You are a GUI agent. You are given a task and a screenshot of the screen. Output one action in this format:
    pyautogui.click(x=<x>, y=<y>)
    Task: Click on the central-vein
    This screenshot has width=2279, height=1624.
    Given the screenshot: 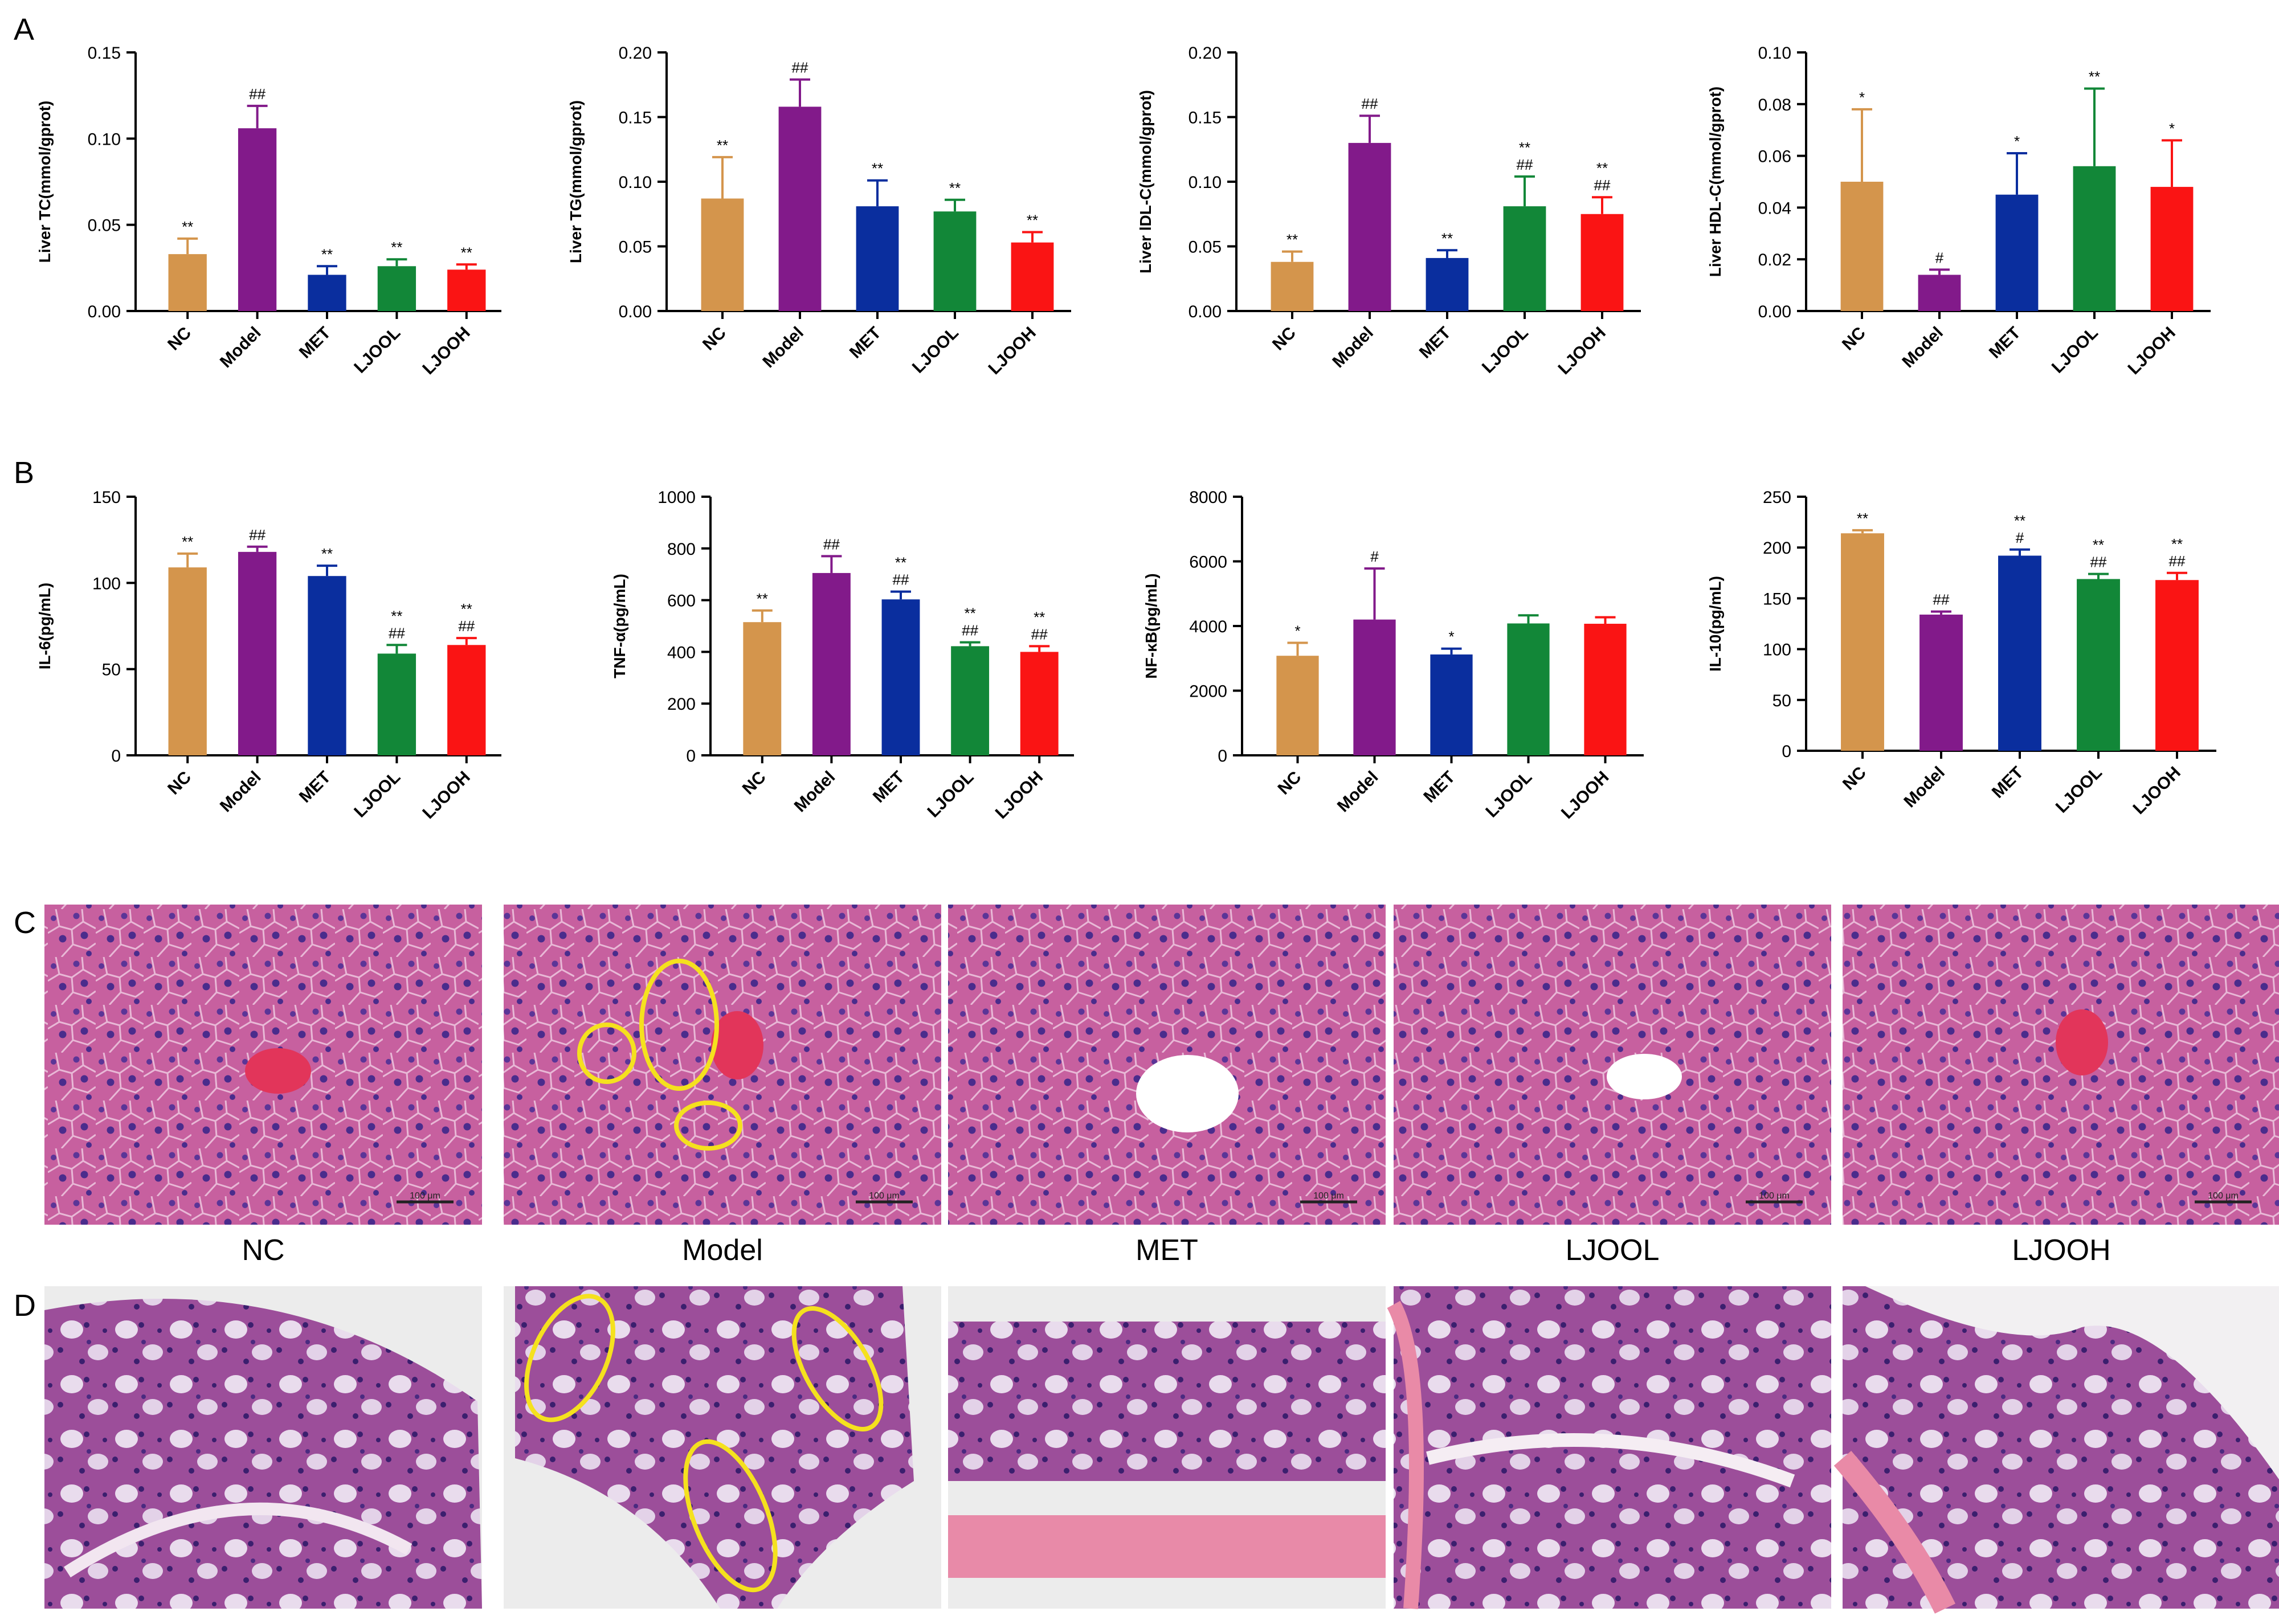 What is the action you would take?
    pyautogui.click(x=2082, y=1042)
    